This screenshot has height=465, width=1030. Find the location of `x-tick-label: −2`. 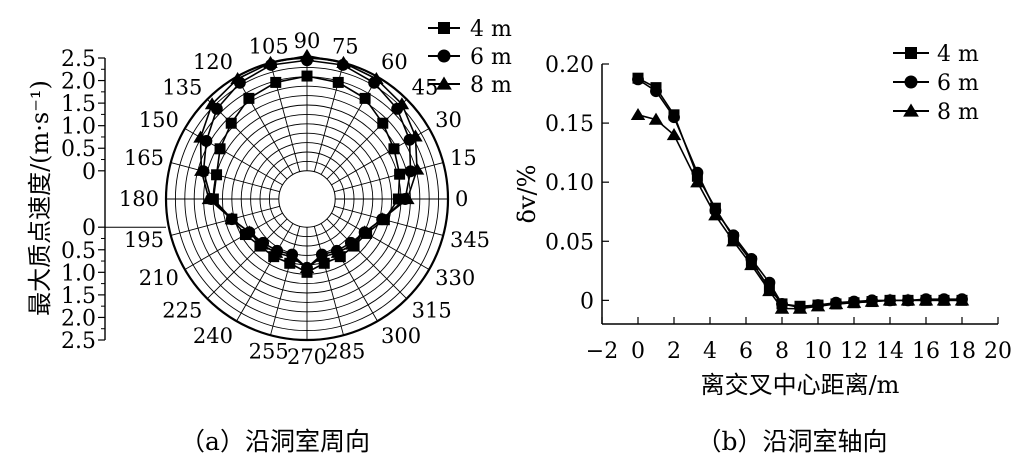

x-tick-label: −2 is located at coordinates (602, 351).